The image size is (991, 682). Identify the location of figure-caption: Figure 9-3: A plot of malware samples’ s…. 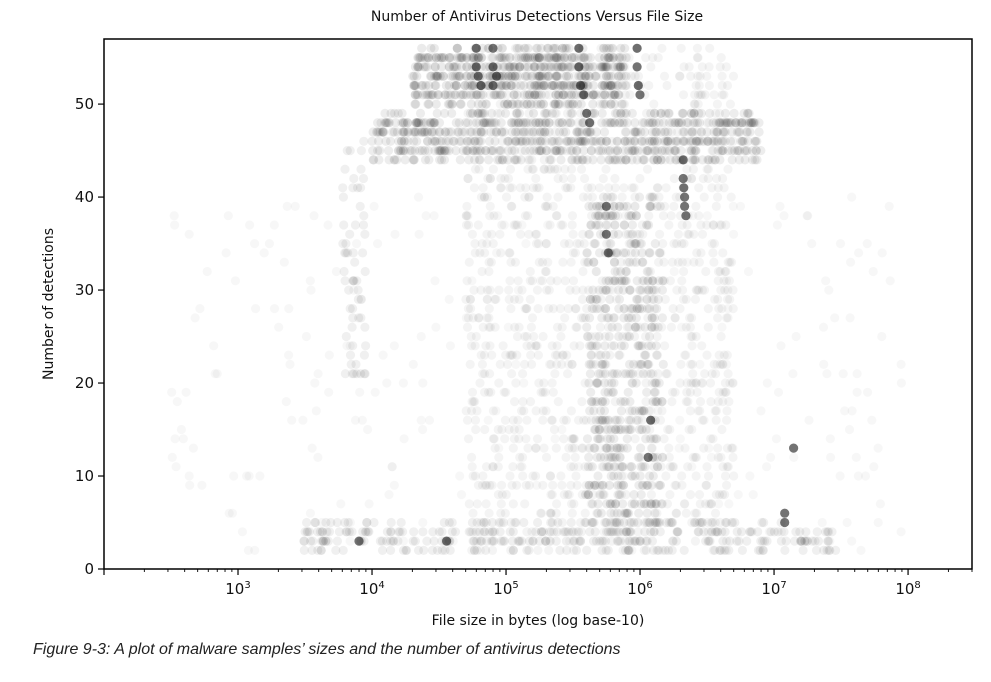
(327, 649).